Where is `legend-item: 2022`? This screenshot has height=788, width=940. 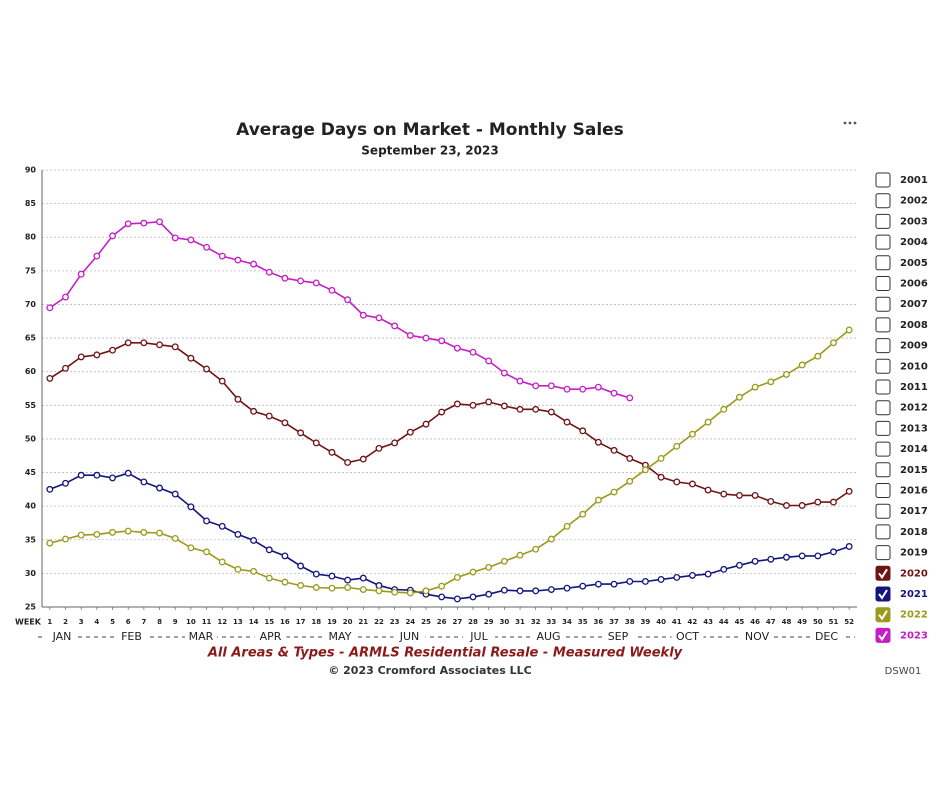 legend-item: 2022 is located at coordinates (901, 615).